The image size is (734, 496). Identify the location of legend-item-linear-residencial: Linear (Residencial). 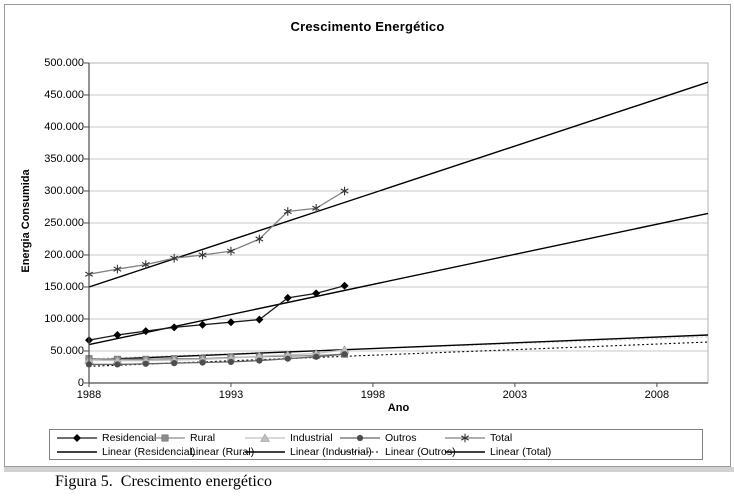
(126, 452).